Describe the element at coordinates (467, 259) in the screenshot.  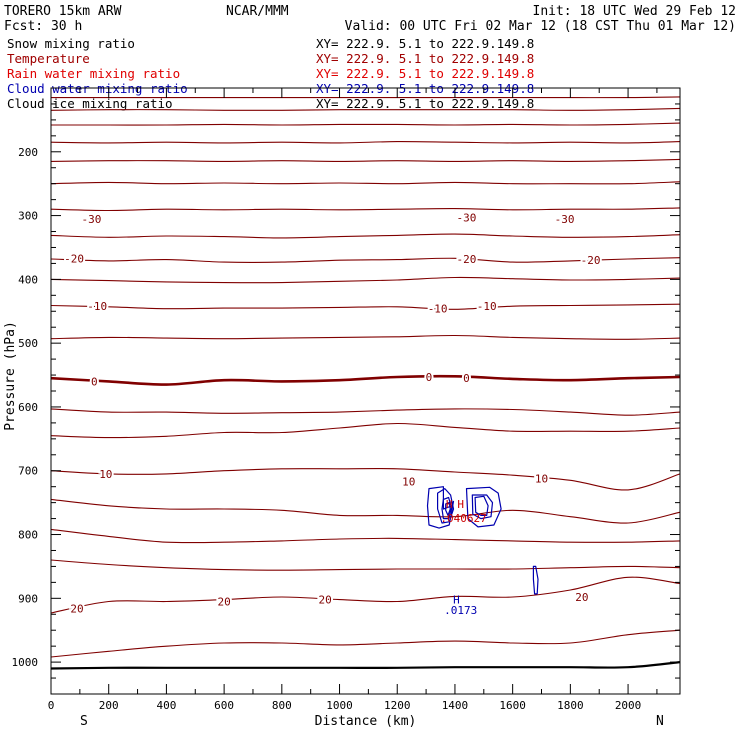
I see `isotherm-label-4: -20` at that location.